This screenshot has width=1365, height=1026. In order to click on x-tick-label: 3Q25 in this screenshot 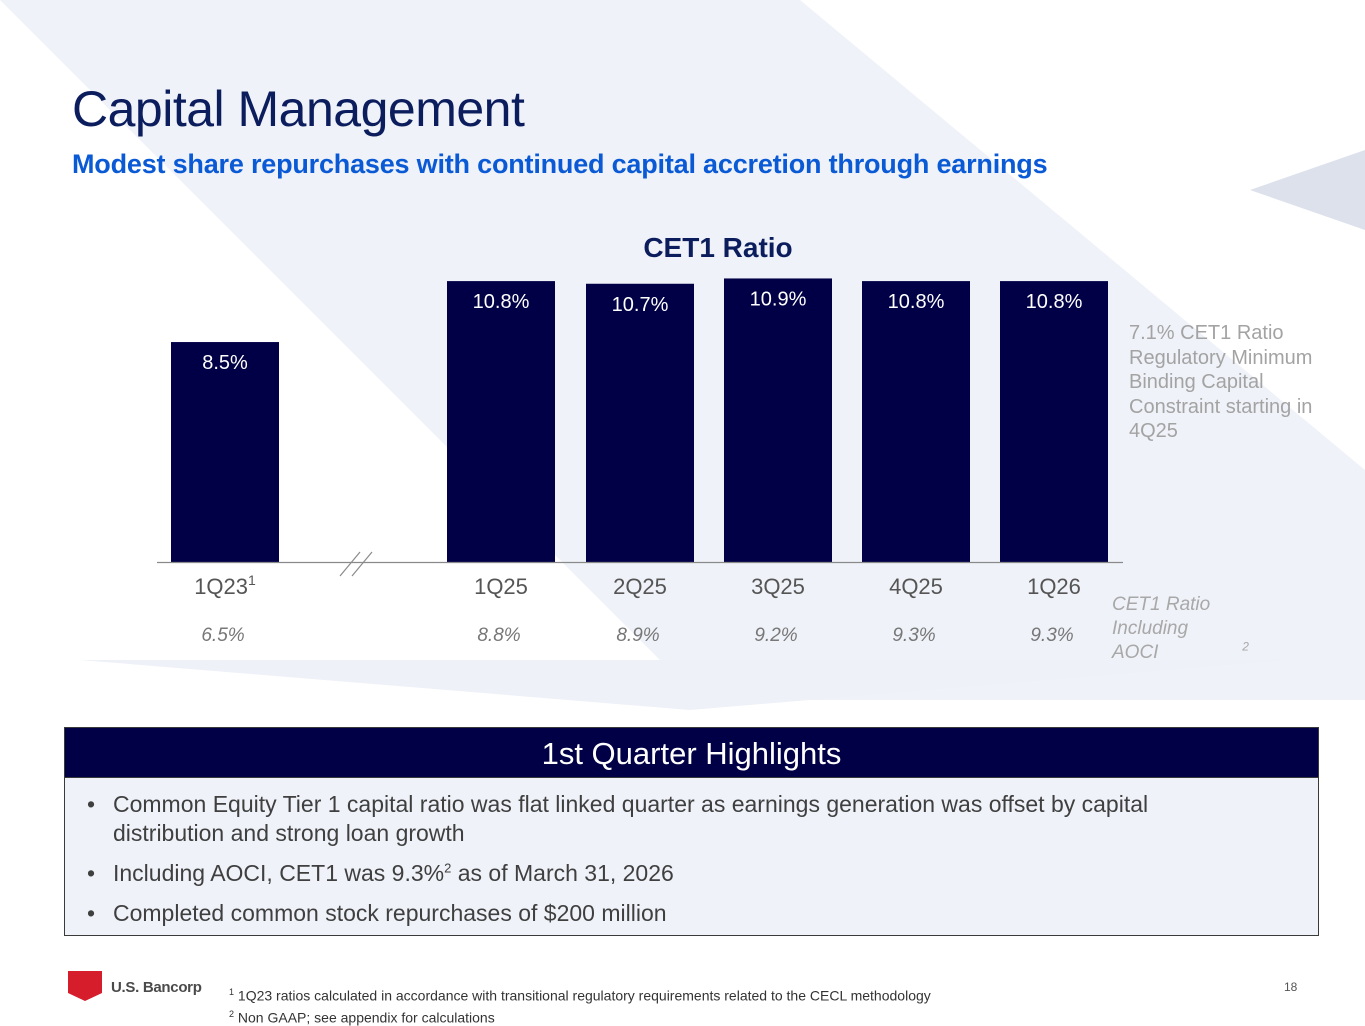, I will do `click(778, 586)`.